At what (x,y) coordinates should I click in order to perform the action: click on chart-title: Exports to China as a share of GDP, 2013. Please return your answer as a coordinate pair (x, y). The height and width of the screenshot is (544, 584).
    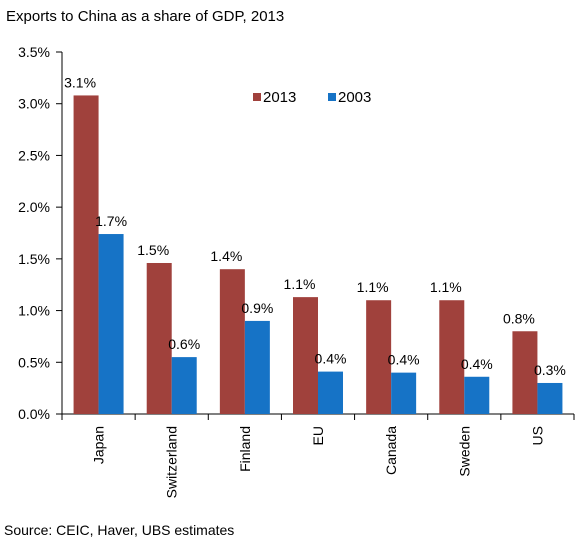
    Looking at the image, I should click on (145, 16).